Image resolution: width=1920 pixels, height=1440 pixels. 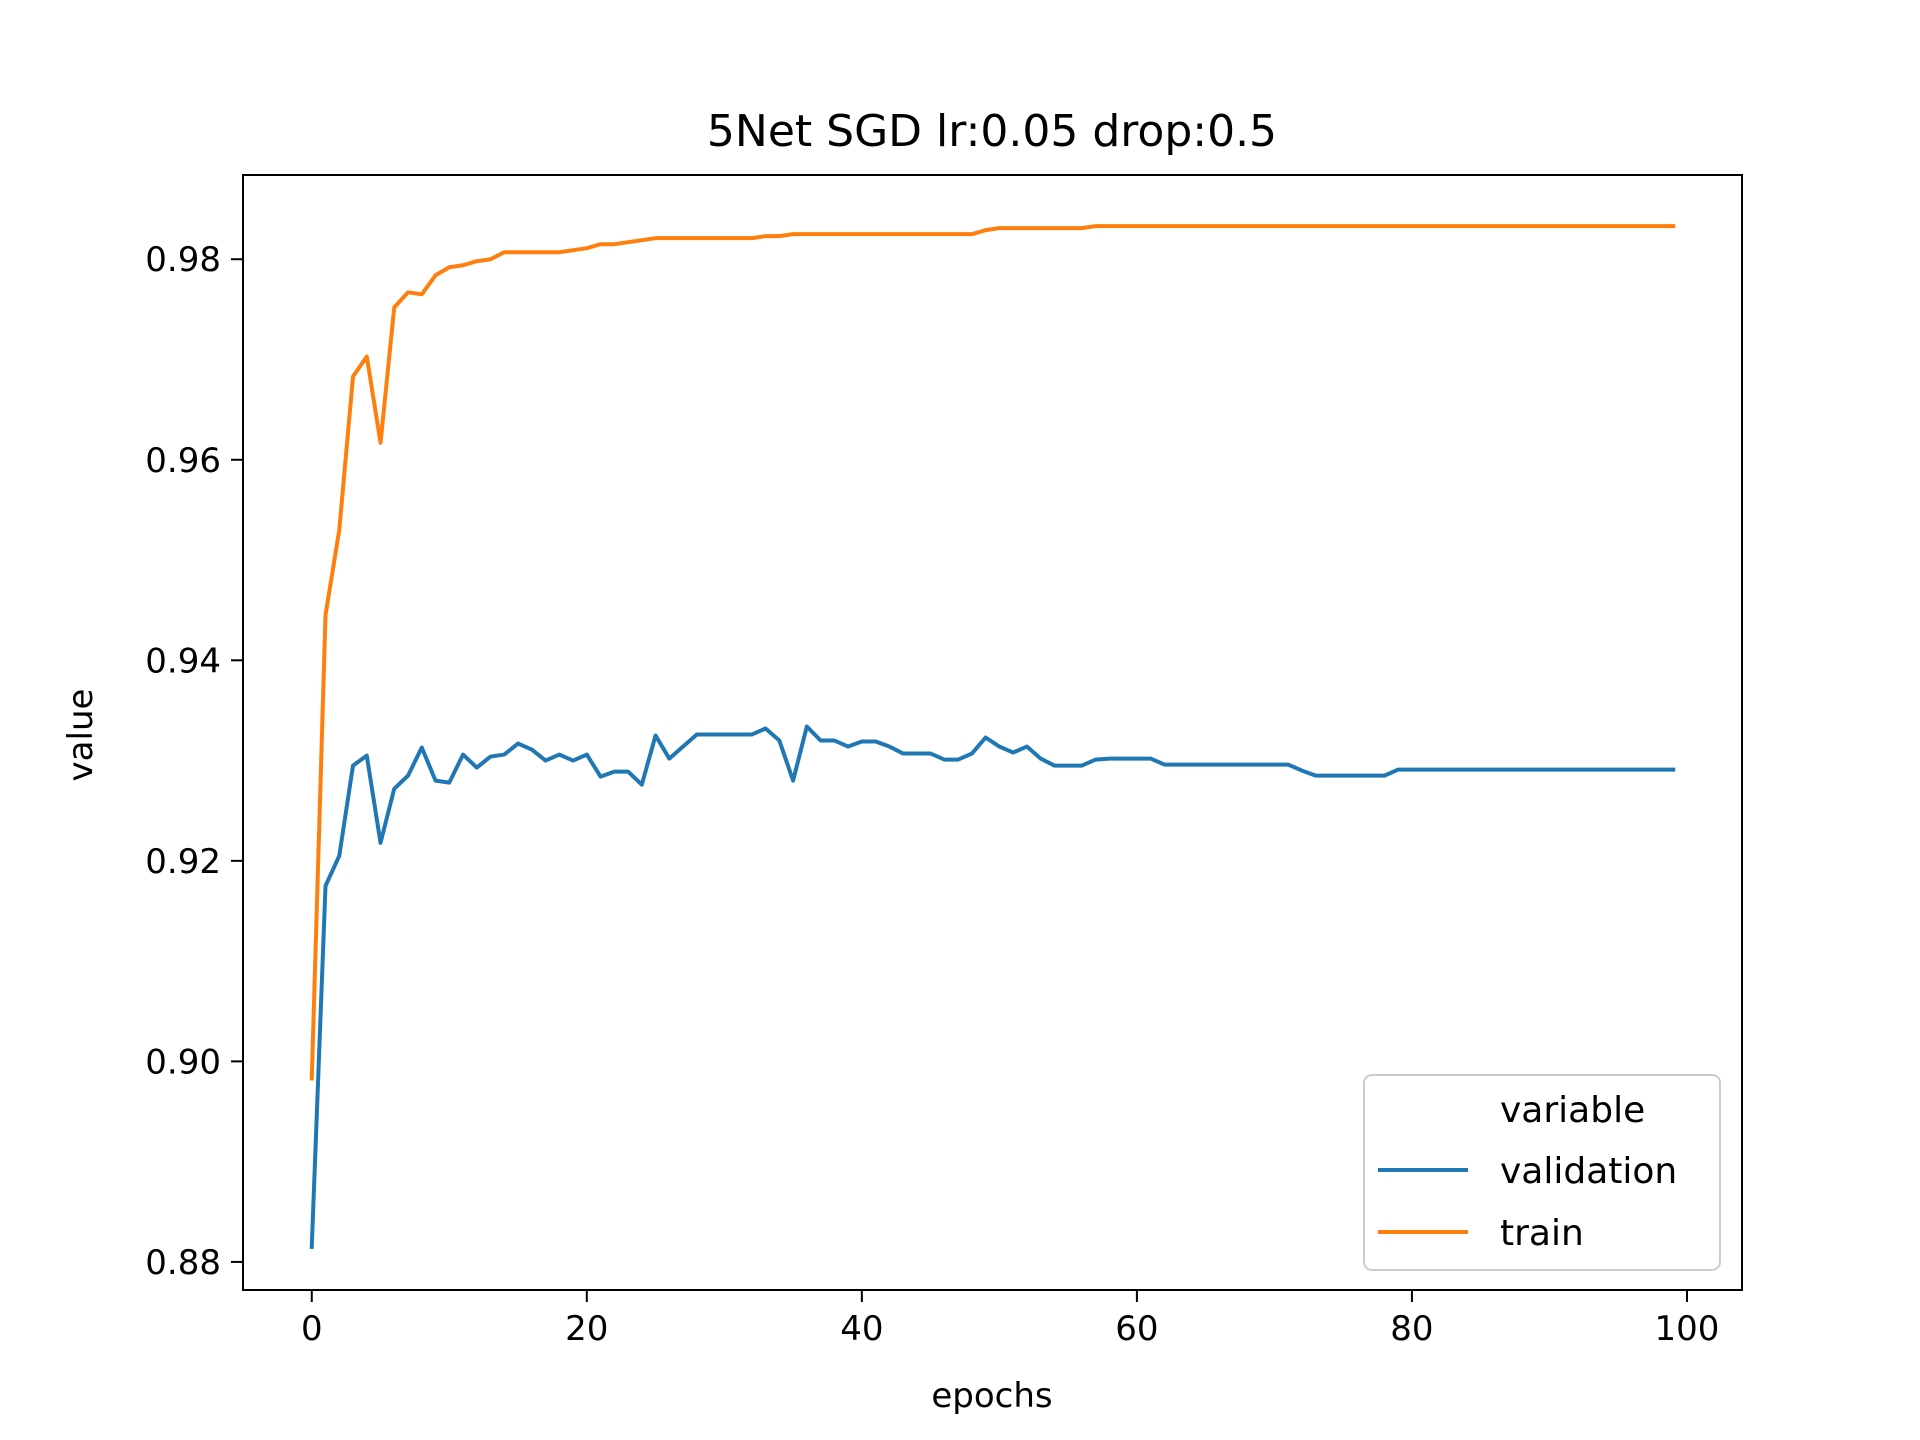 What do you see at coordinates (1411, 1329) in the screenshot?
I see `x-tick-label: 80` at bounding box center [1411, 1329].